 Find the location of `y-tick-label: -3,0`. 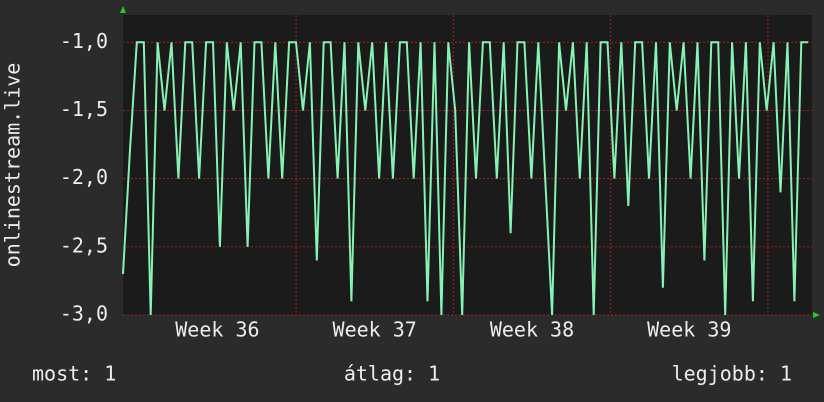

y-tick-label: -3,0 is located at coordinates (84, 314).